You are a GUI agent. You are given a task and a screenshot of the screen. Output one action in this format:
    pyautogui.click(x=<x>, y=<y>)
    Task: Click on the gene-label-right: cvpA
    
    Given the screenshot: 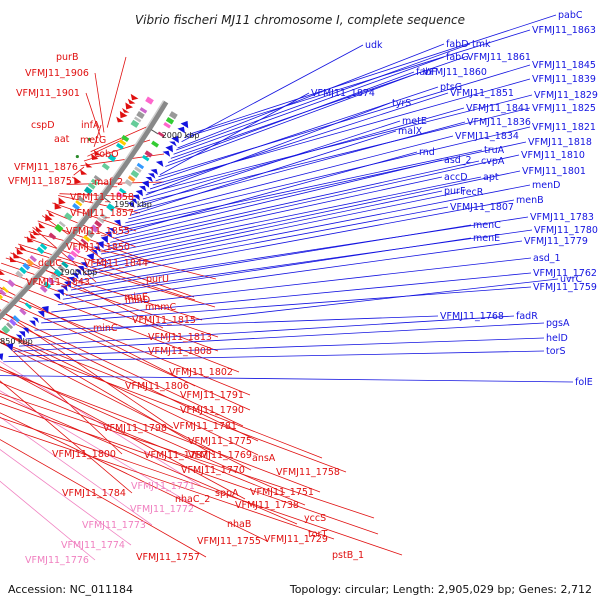 What is the action you would take?
    pyautogui.click(x=493, y=161)
    